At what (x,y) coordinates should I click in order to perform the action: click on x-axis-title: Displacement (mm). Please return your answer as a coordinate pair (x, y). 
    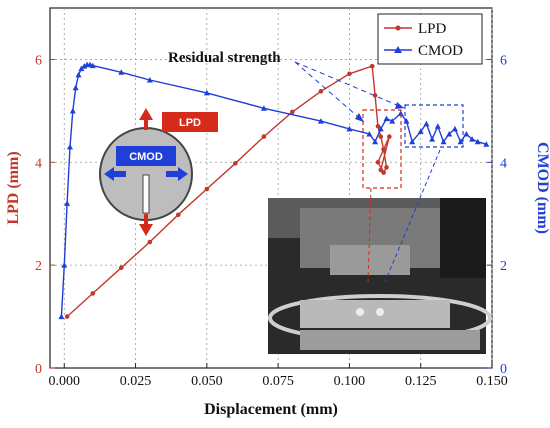
    Looking at the image, I should click on (271, 409).